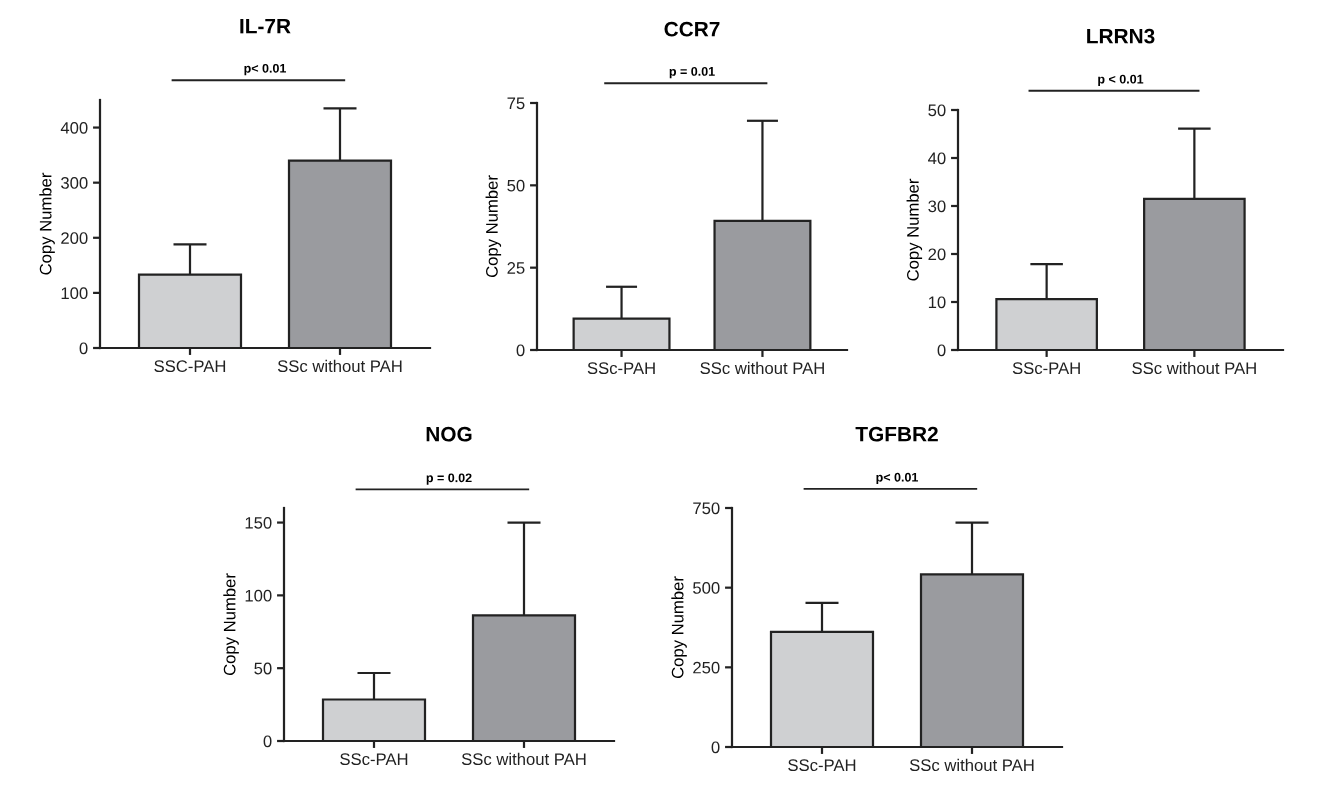  What do you see at coordinates (516, 103) in the screenshot?
I see `y-tick-label: 75` at bounding box center [516, 103].